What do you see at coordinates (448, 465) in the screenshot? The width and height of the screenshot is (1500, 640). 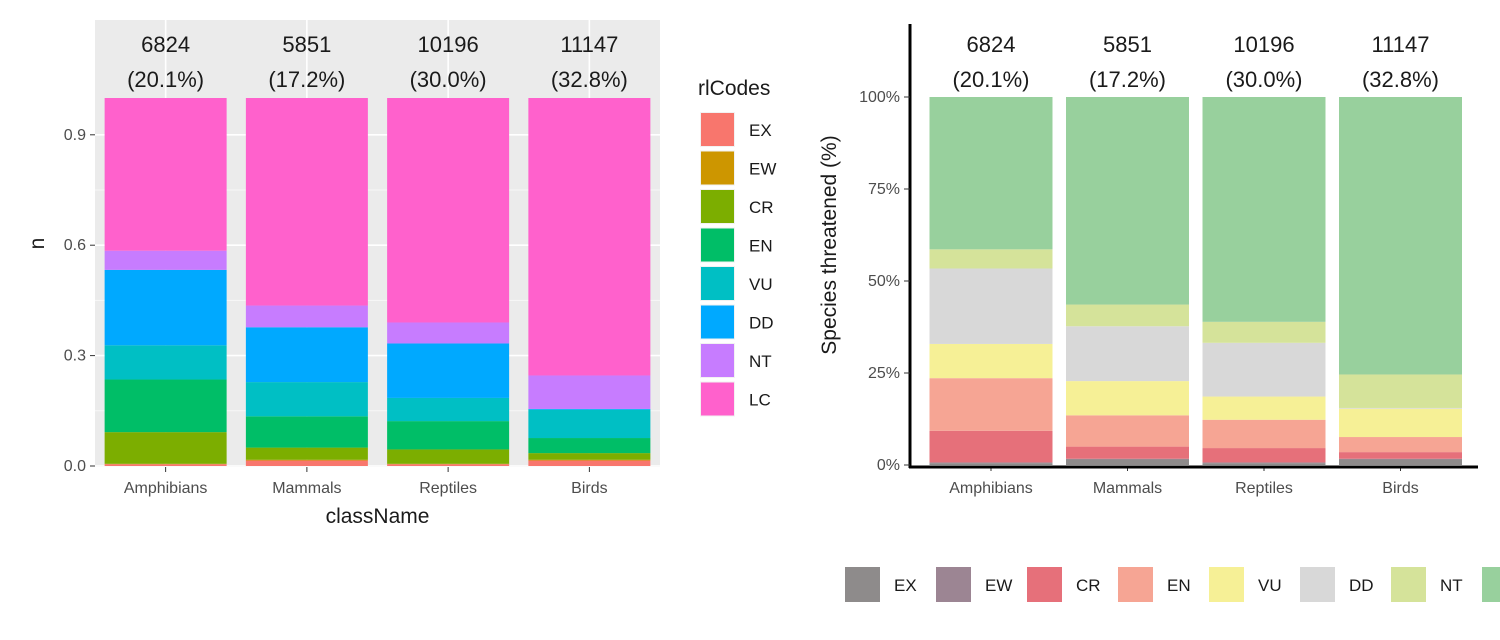 I see `left-bar-segment-reptiles-ex` at bounding box center [448, 465].